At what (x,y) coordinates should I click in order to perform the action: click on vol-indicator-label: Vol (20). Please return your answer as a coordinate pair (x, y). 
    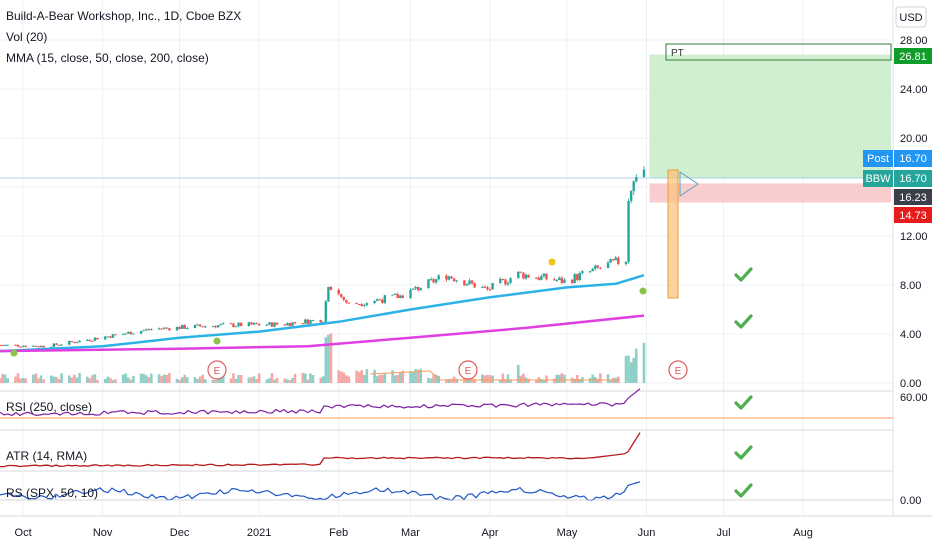
    Looking at the image, I should click on (26, 37).